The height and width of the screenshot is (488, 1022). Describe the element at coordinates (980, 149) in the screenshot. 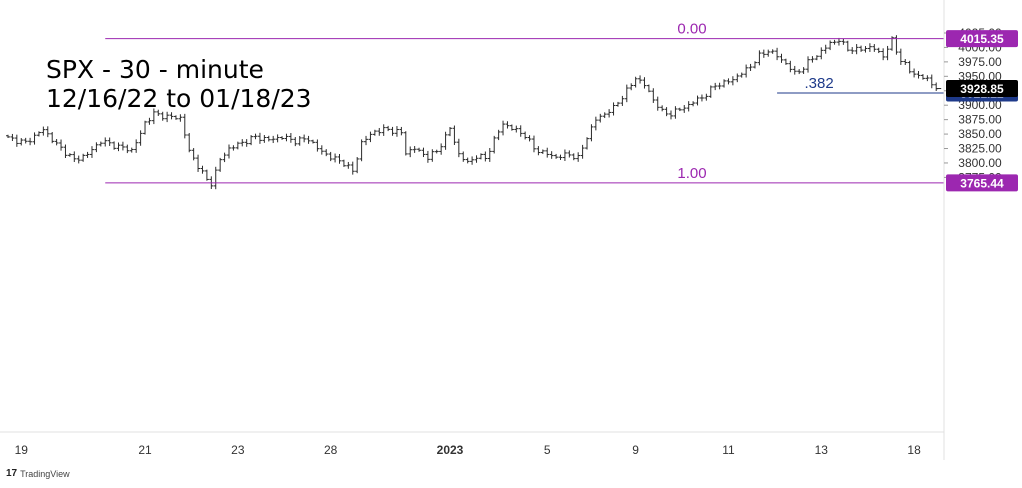

I see `price-tick-label: 3825.00` at that location.